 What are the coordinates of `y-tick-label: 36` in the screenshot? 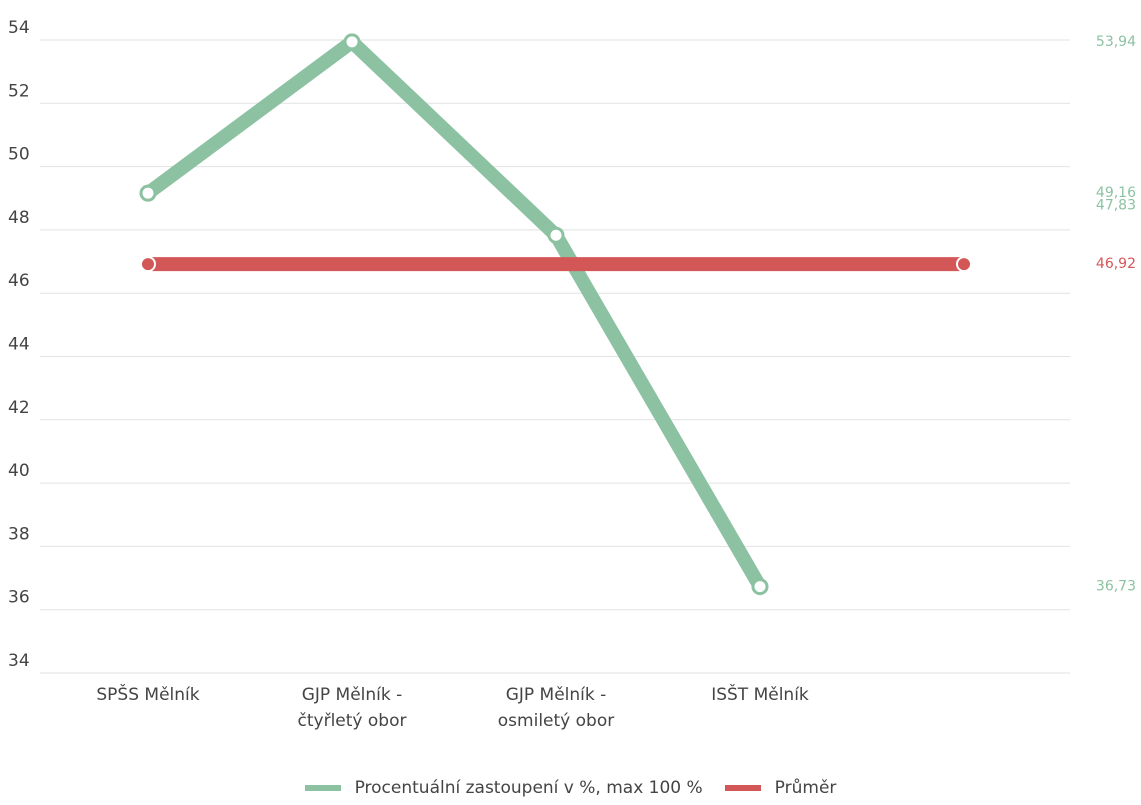 It's located at (19, 598).